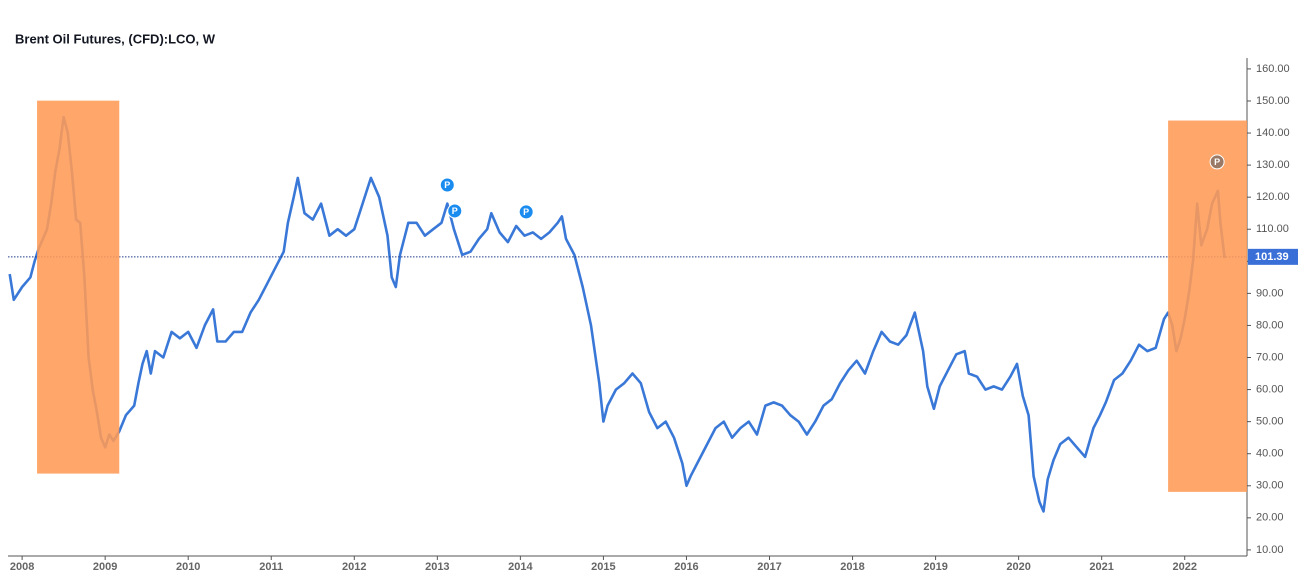 This screenshot has width=1299, height=580. I want to click on x-tick-label: 2013, so click(437, 567).